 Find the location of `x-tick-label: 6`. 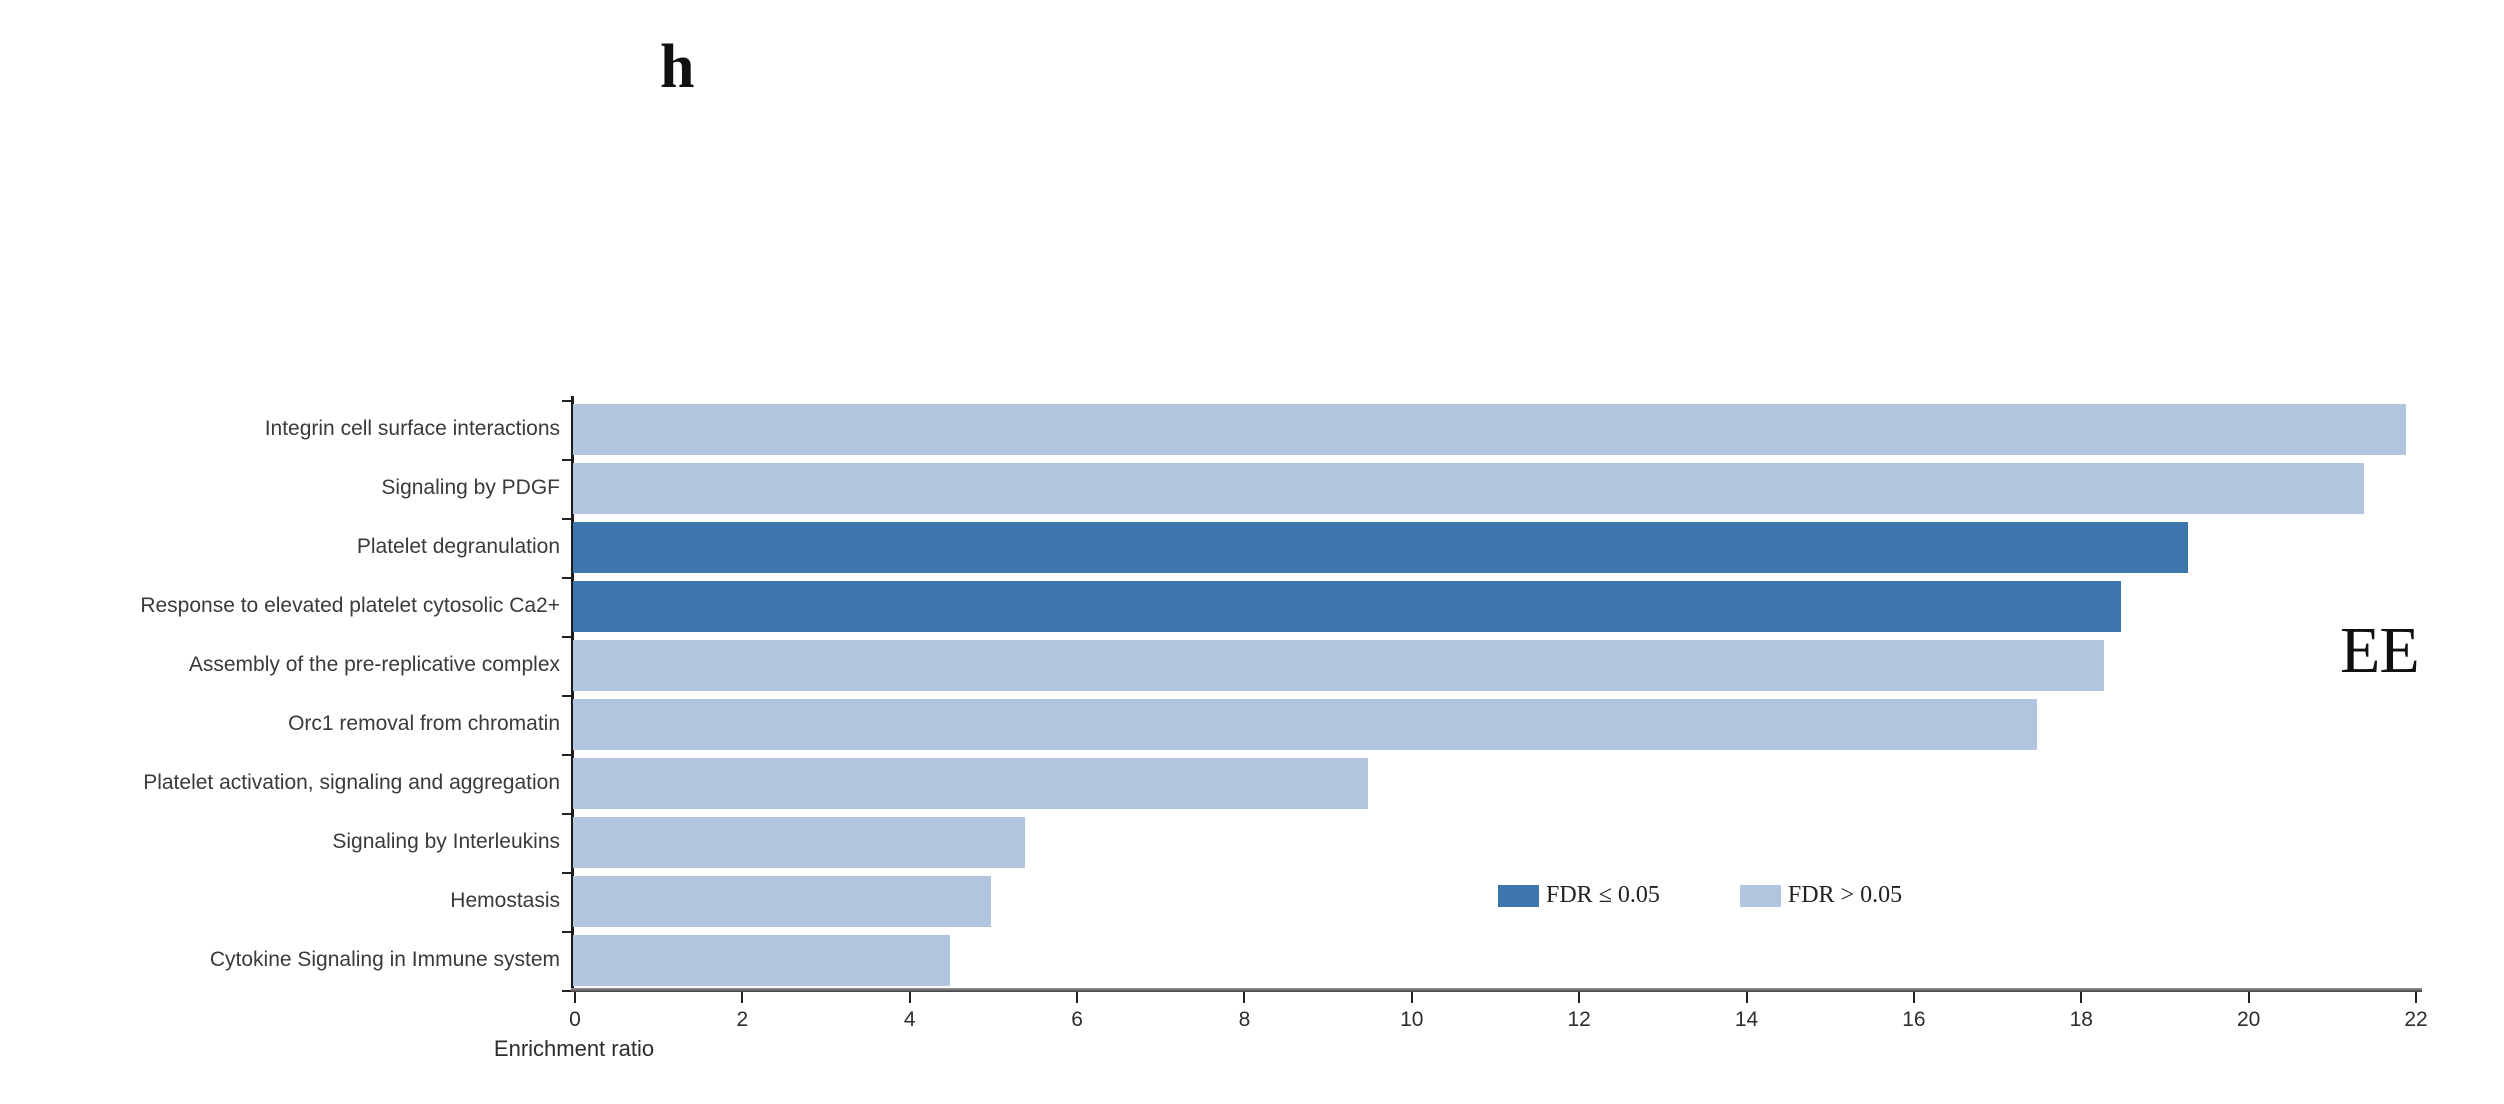

x-tick-label: 6 is located at coordinates (1077, 1019).